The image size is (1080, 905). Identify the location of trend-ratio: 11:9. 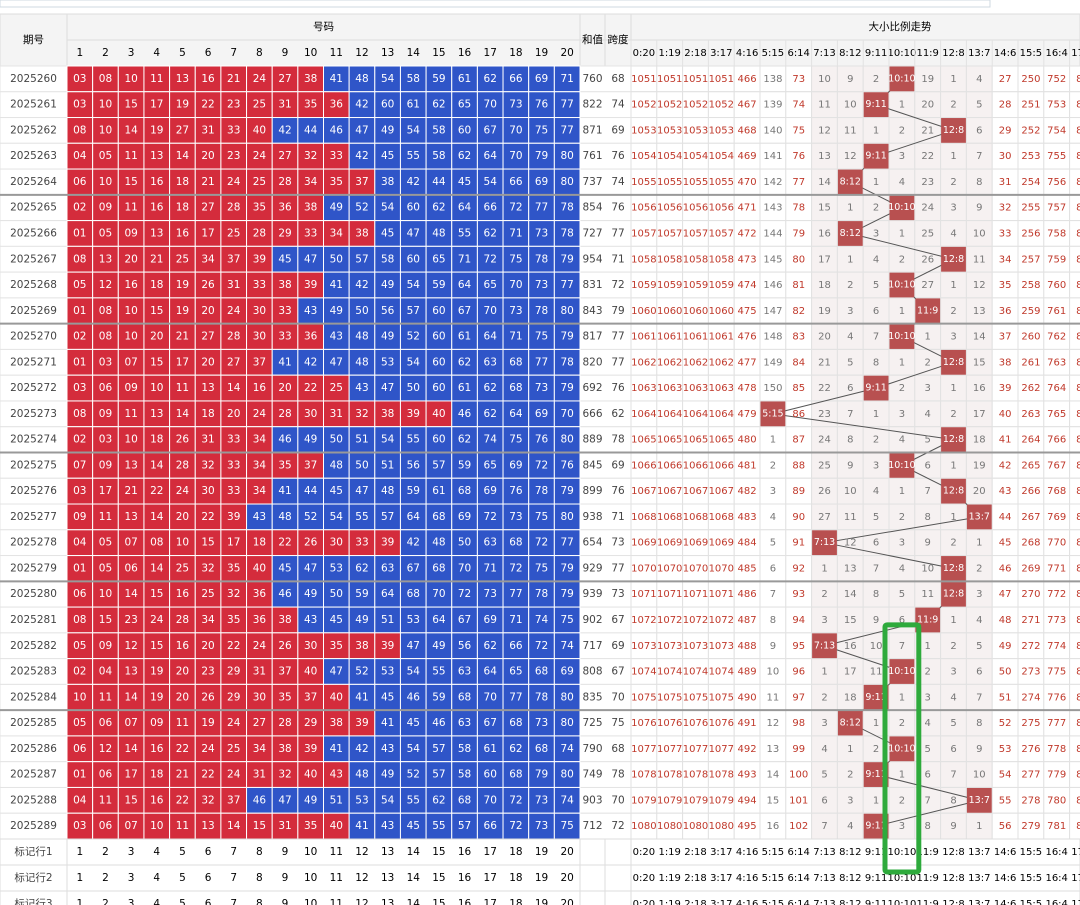
(927, 619).